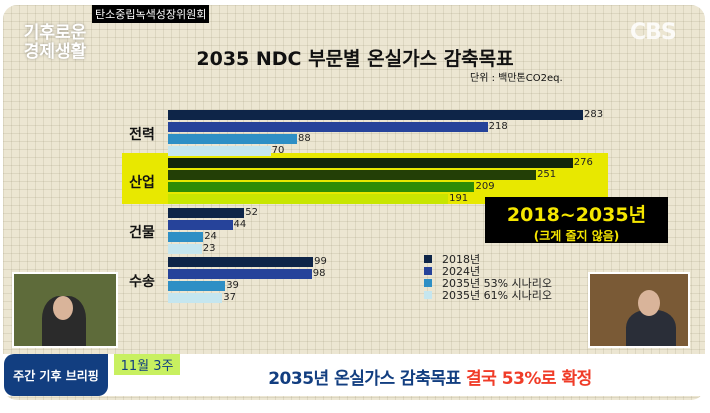  What do you see at coordinates (209, 248) in the screenshot?
I see `data-label: 23` at bounding box center [209, 248].